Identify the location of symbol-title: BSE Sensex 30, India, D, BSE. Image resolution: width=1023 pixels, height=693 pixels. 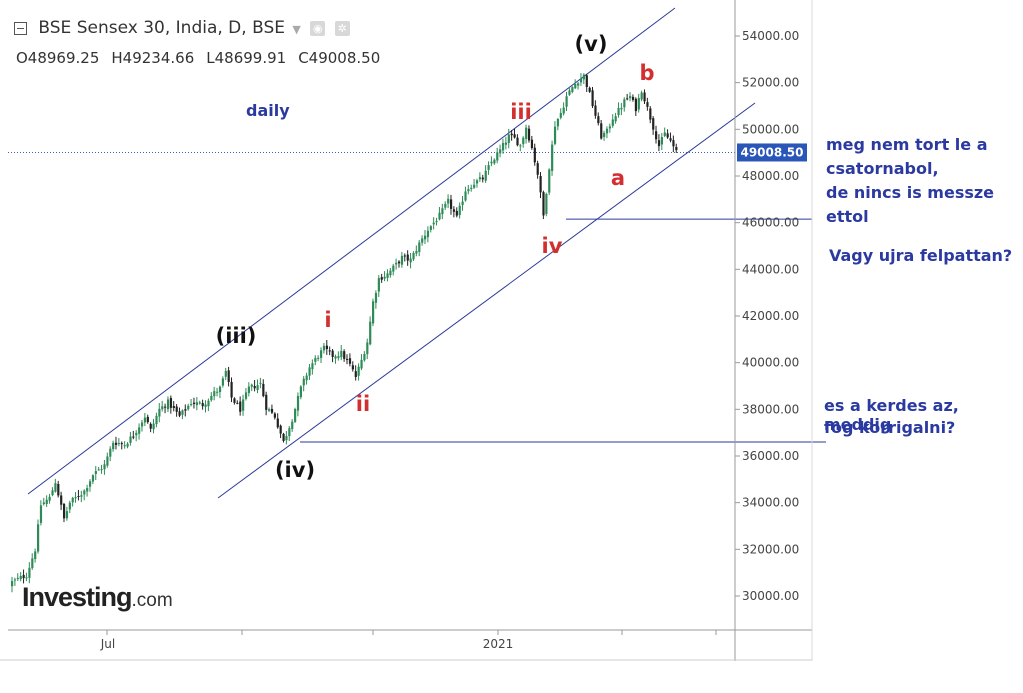
(161, 28).